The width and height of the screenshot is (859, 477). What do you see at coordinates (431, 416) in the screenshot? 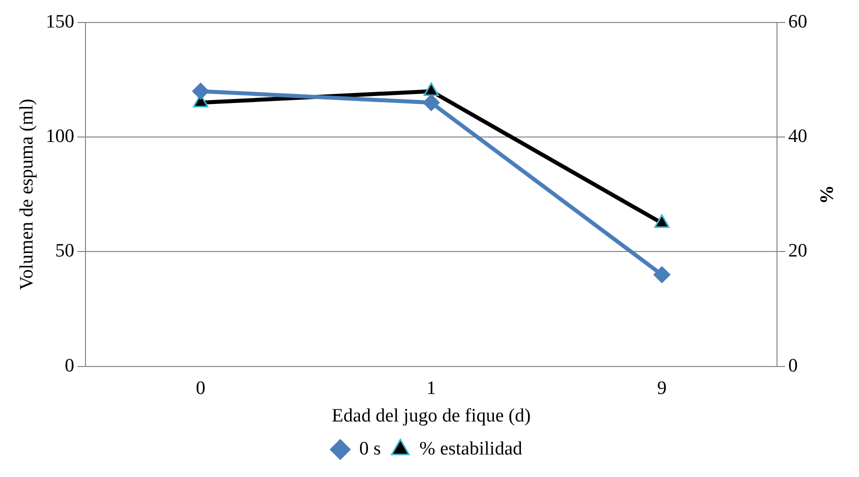
I see `x-axis-title: Edad del jugo de fique (d)` at bounding box center [431, 416].